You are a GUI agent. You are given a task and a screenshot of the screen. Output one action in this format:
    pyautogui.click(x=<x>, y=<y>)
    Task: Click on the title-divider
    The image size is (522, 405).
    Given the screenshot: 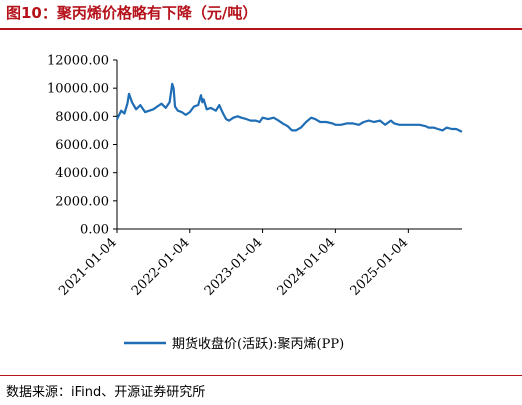 What is the action you would take?
    pyautogui.click(x=261, y=29)
    